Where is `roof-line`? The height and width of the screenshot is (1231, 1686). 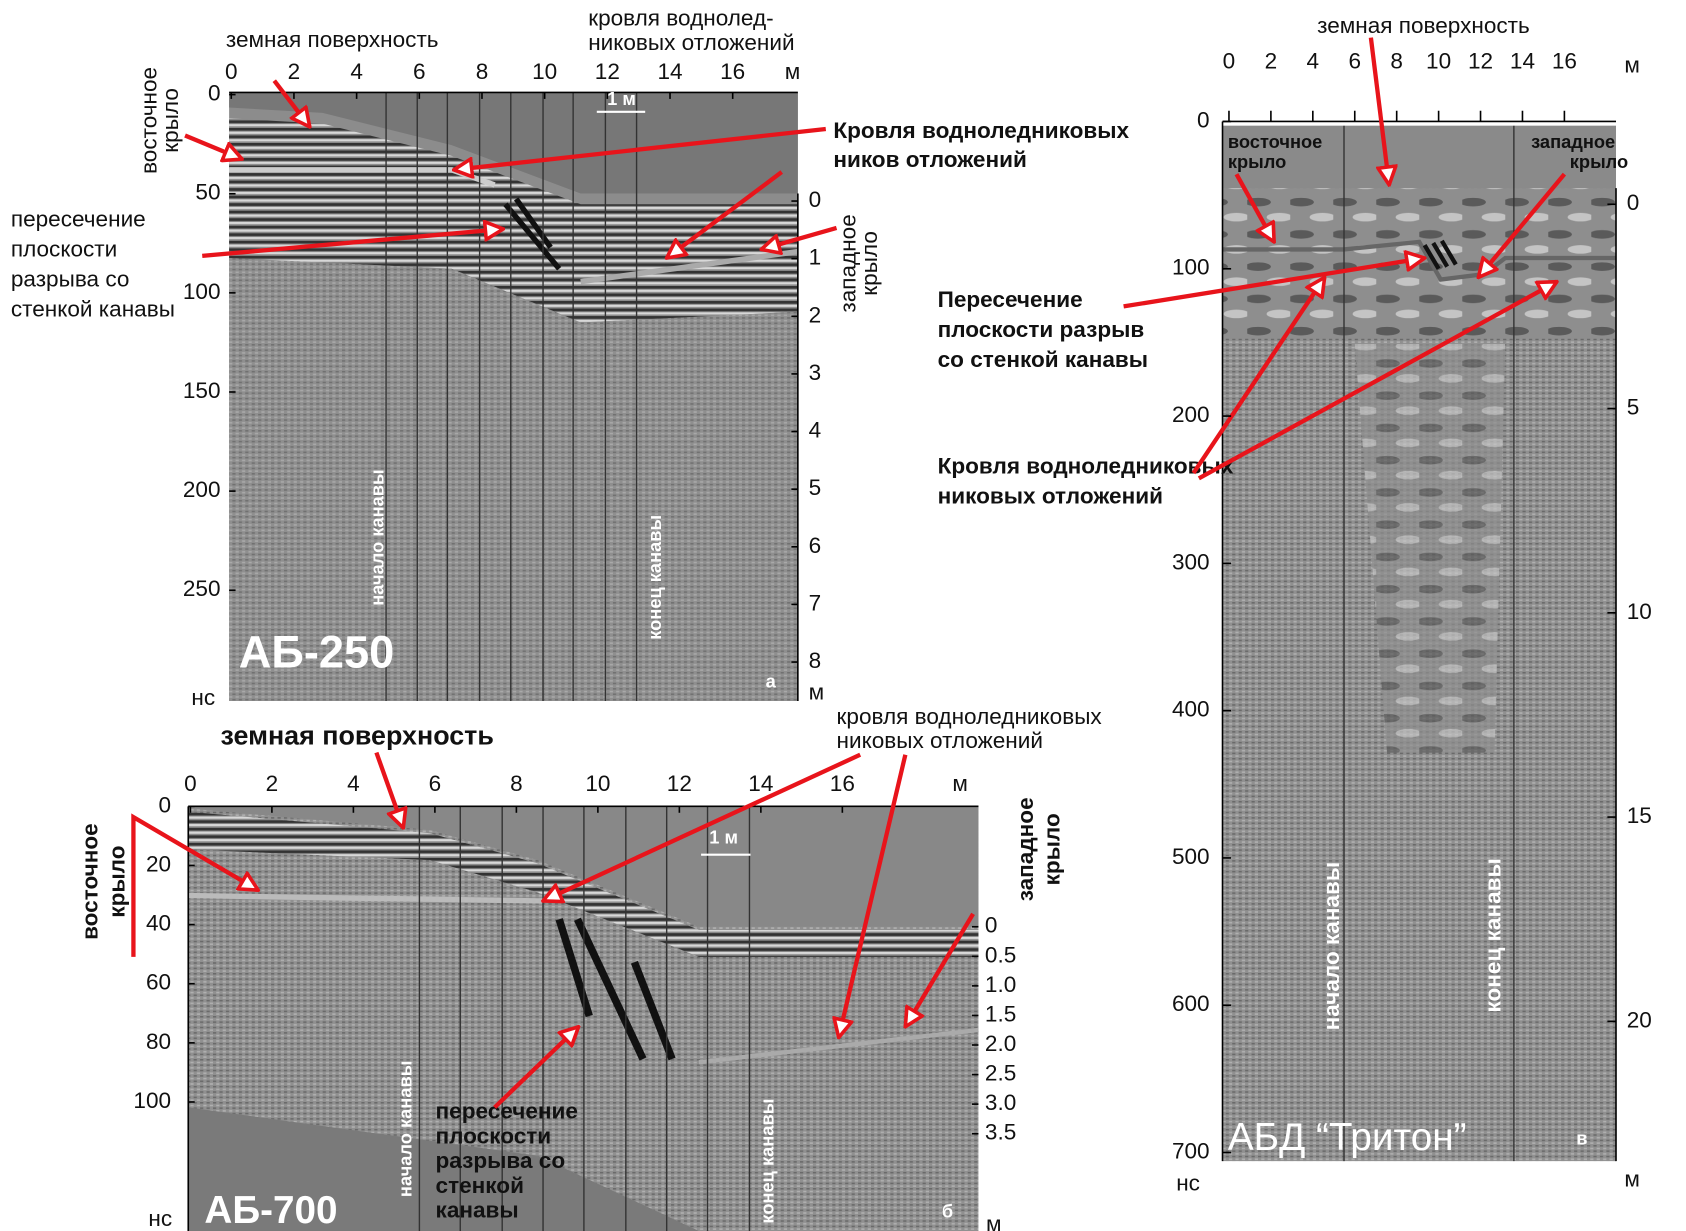 roof-line is located at coordinates (838, 1046).